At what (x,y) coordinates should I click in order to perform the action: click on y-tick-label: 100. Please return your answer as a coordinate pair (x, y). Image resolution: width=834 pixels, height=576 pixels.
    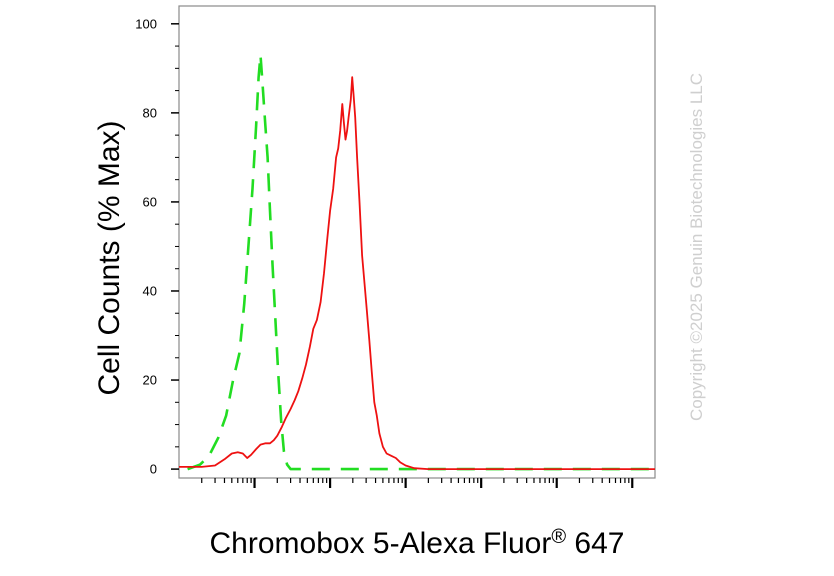
    Looking at the image, I should click on (146, 23).